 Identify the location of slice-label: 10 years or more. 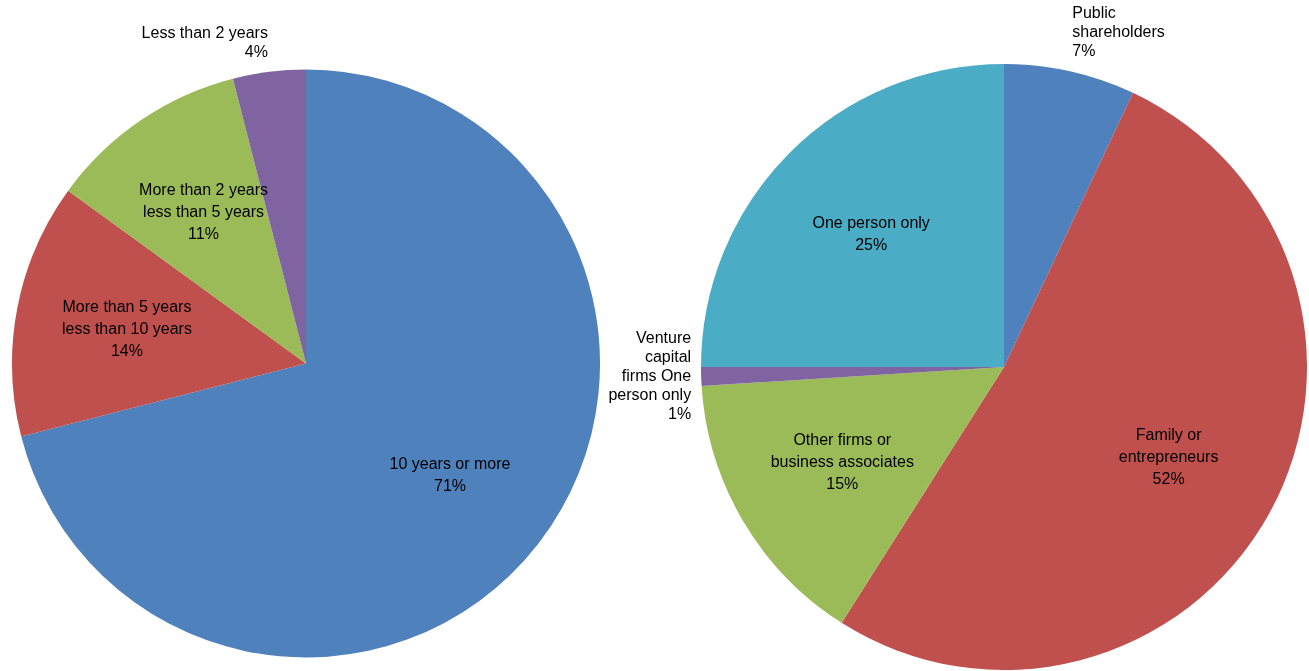
(450, 463).